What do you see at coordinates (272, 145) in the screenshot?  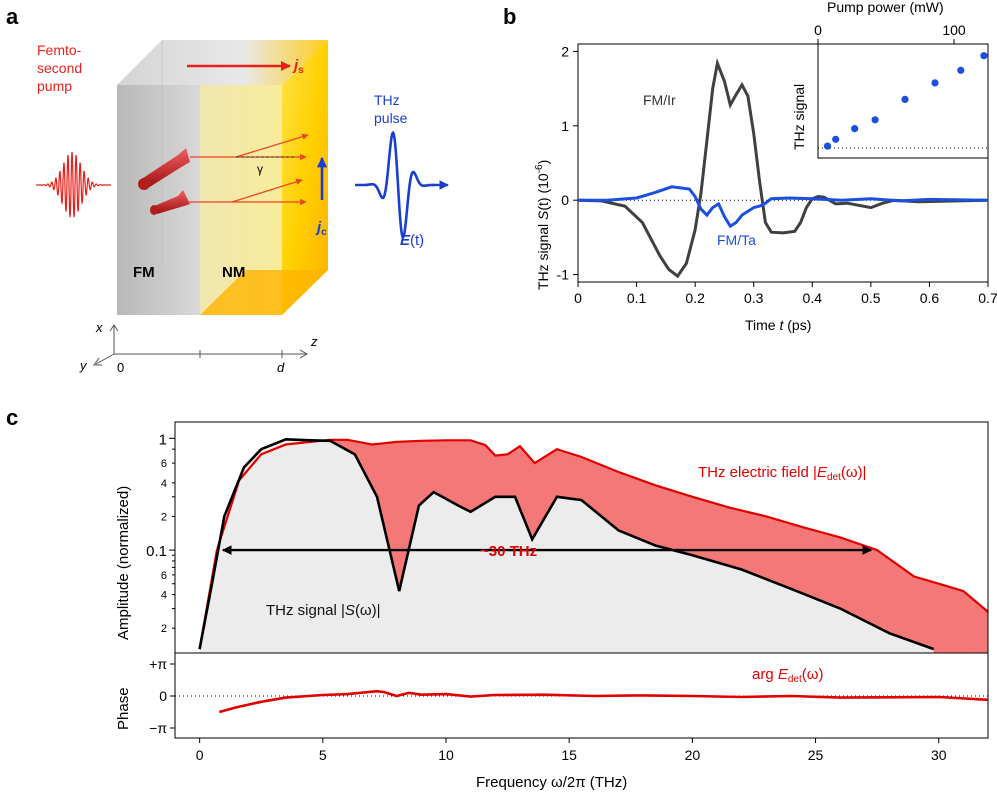 I see `electron-path-1-deflected` at bounding box center [272, 145].